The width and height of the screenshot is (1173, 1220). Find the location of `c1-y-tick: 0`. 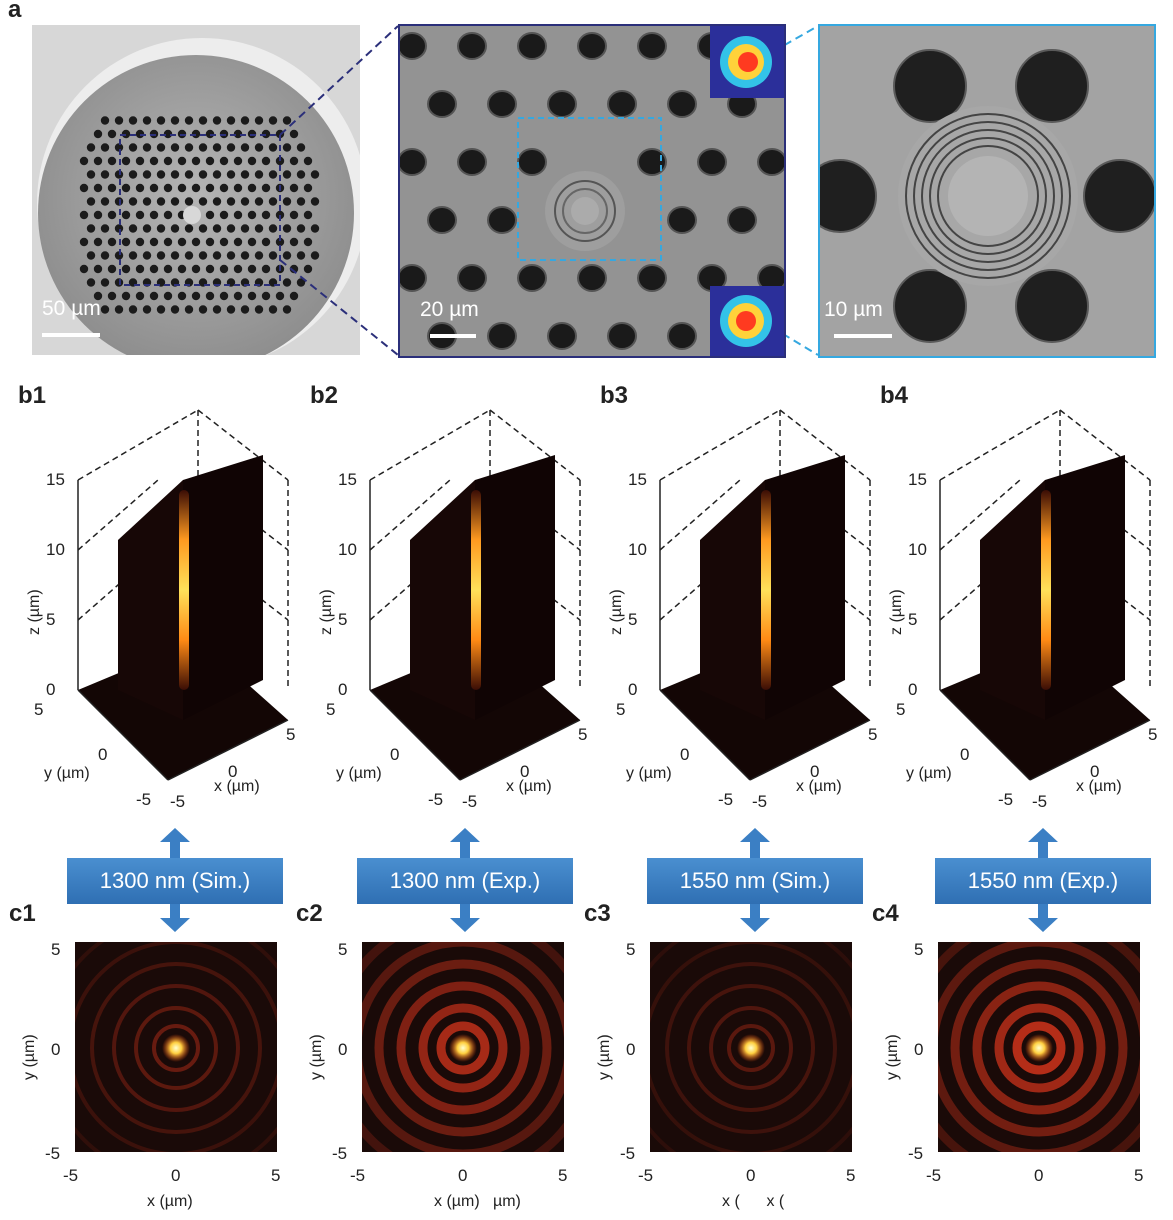

c1-y-tick: 0 is located at coordinates (56, 1049).